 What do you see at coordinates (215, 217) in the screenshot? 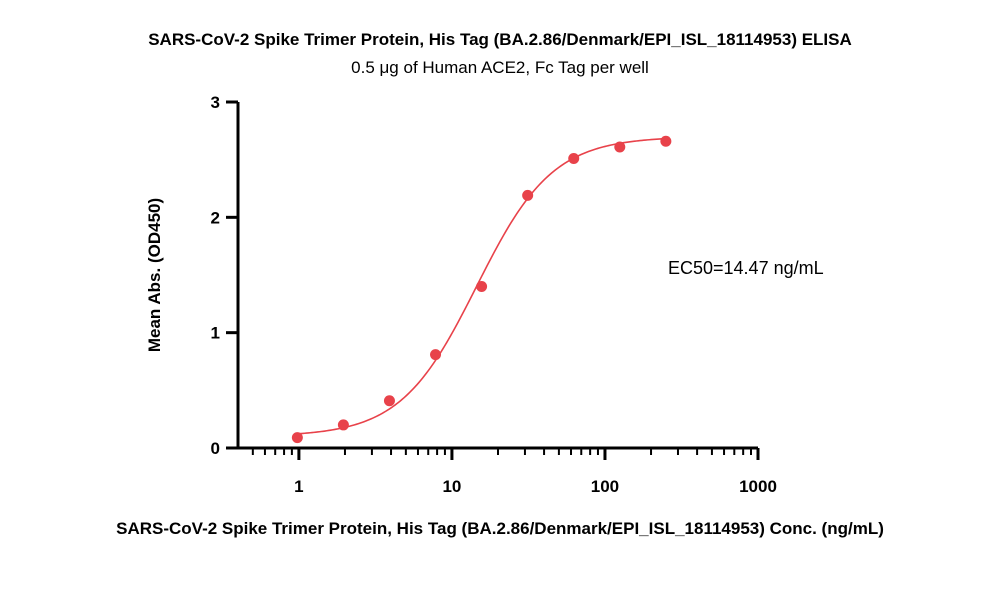
I see `y-tick-label: 2` at bounding box center [215, 217].